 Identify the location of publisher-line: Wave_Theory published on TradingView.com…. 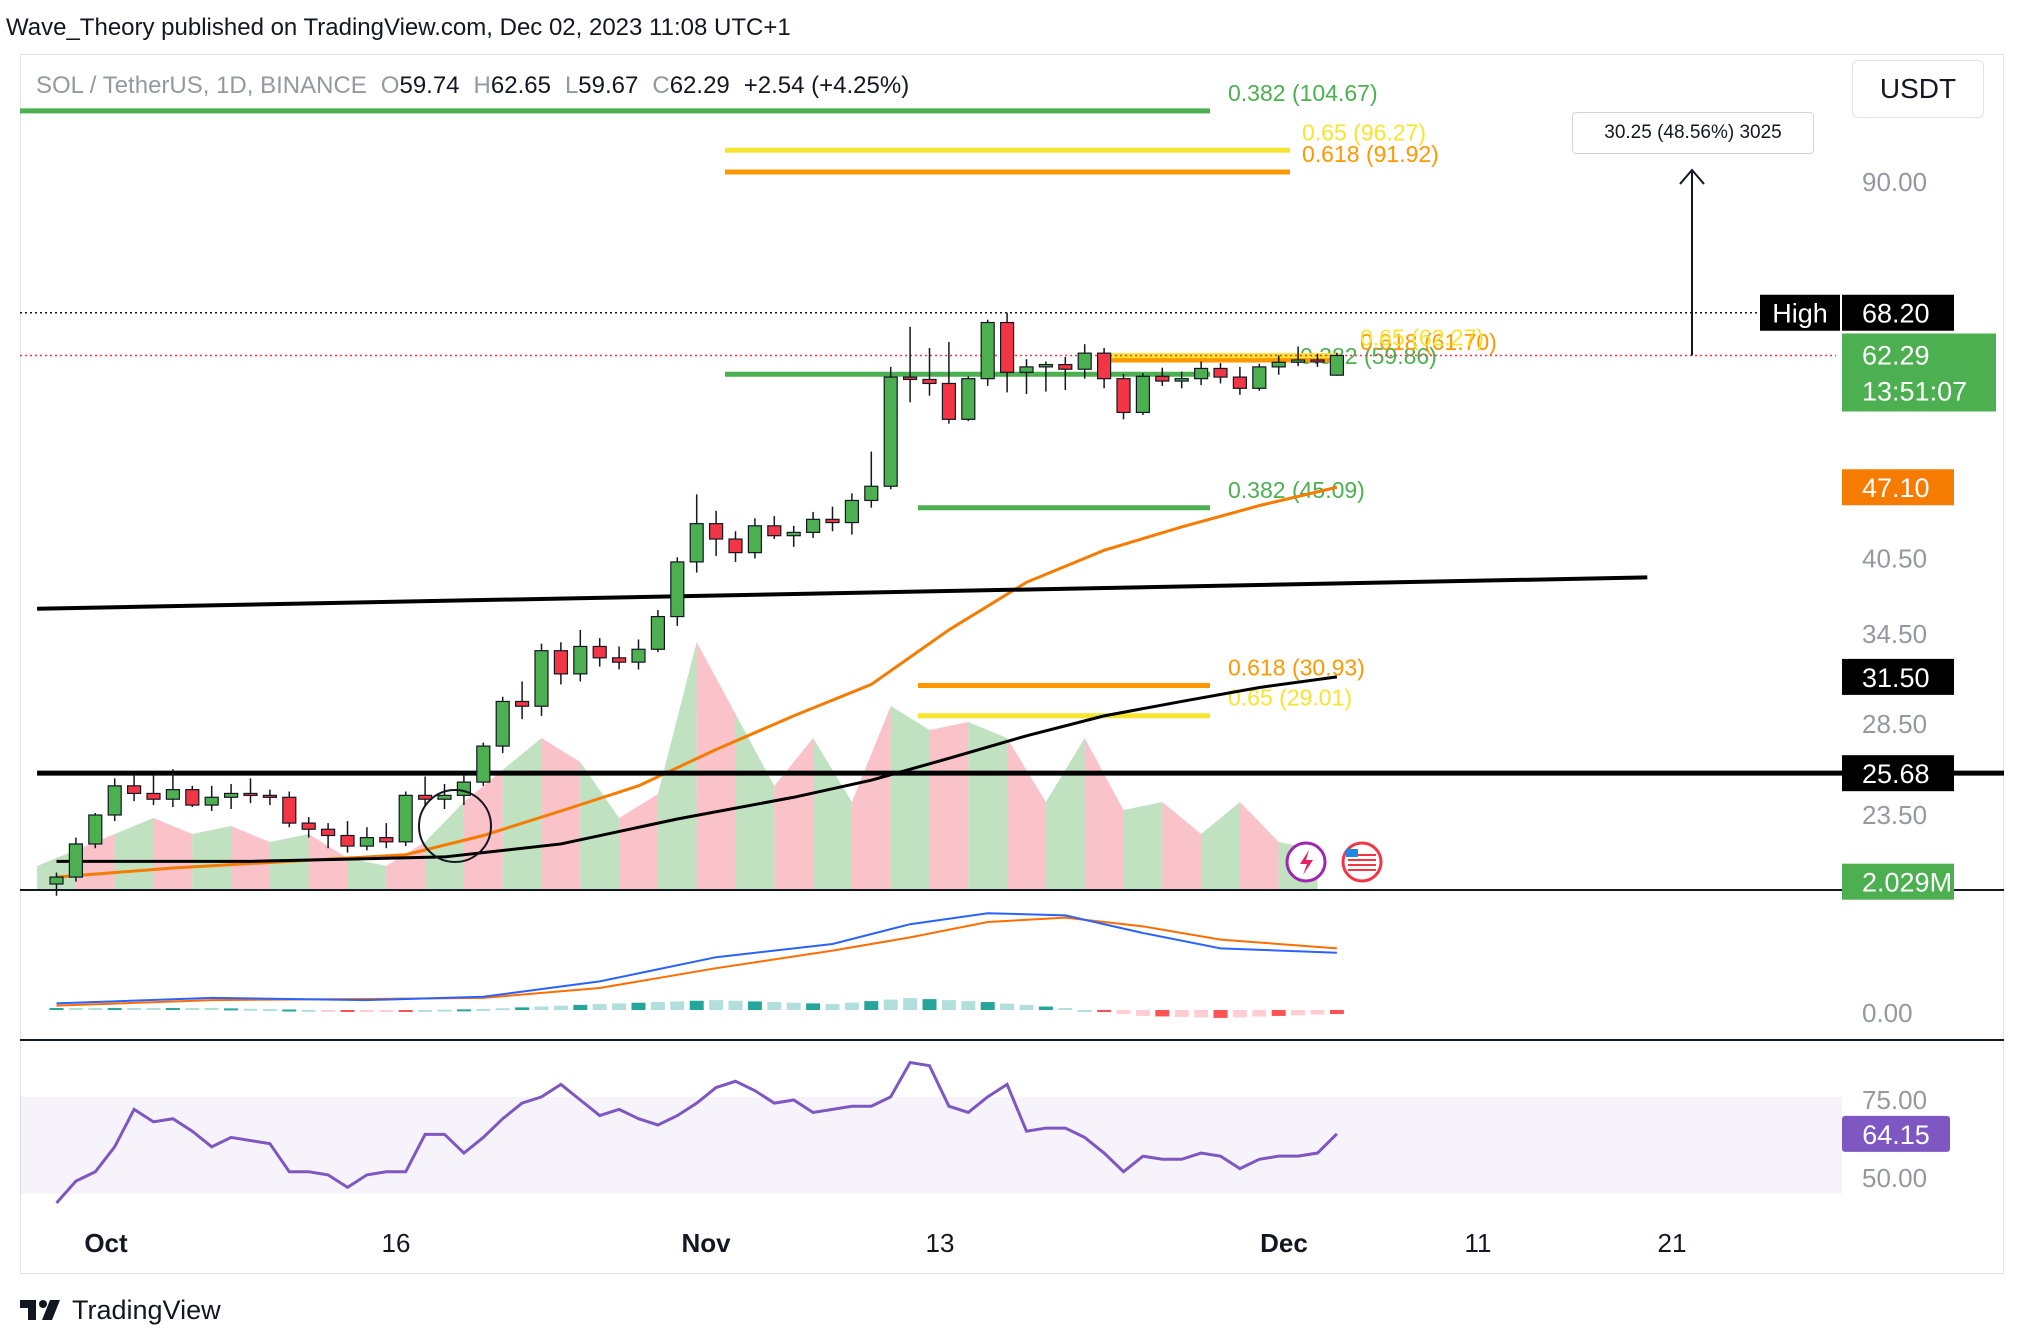
(398, 27).